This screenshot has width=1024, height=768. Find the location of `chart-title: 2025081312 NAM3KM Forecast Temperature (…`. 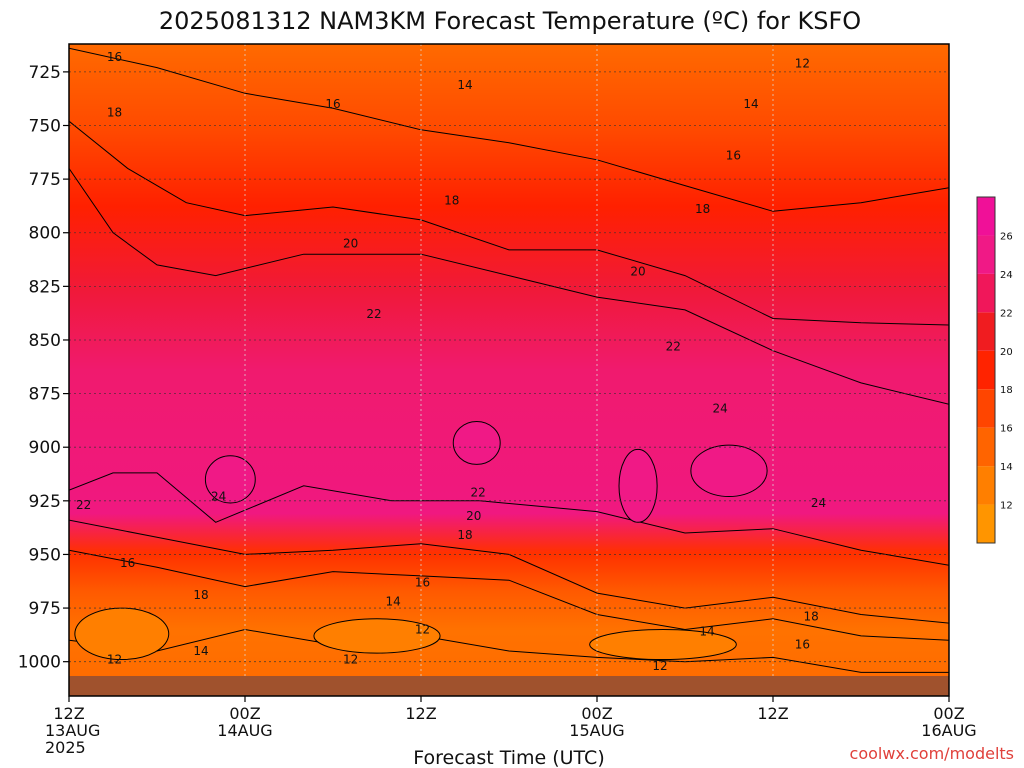

chart-title: 2025081312 NAM3KM Forecast Temperature (… is located at coordinates (510, 21).